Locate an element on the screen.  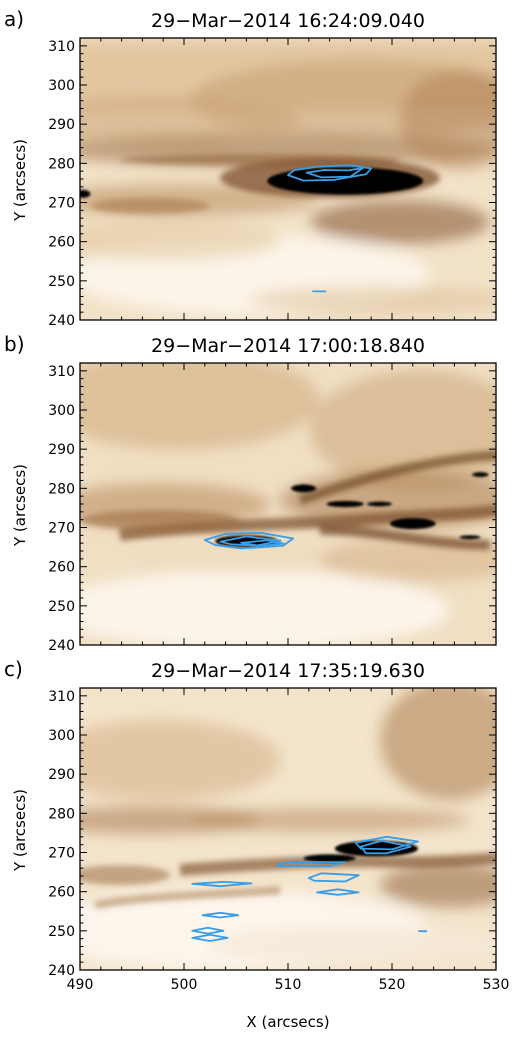
y-tick-label-a-310: 310 is located at coordinates (61, 47).